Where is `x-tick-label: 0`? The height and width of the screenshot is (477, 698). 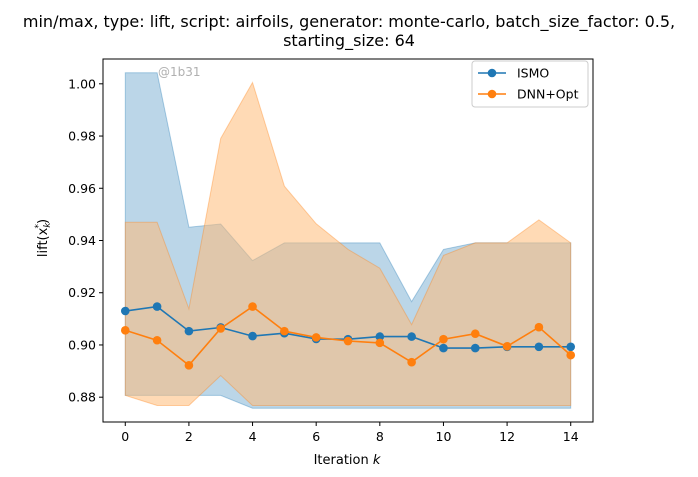
x-tick-label: 0 is located at coordinates (125, 436).